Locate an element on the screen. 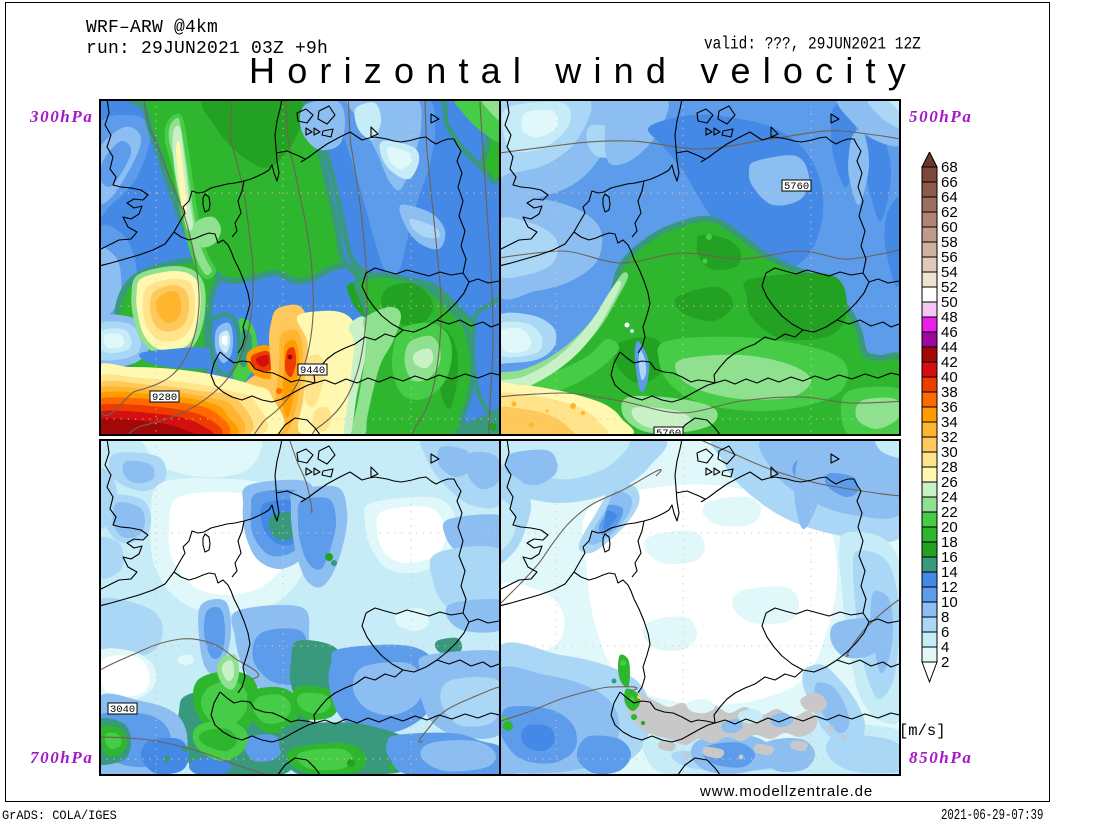 This screenshot has height=825, width=1100. svg-text: 68 is located at coordinates (949, 167).